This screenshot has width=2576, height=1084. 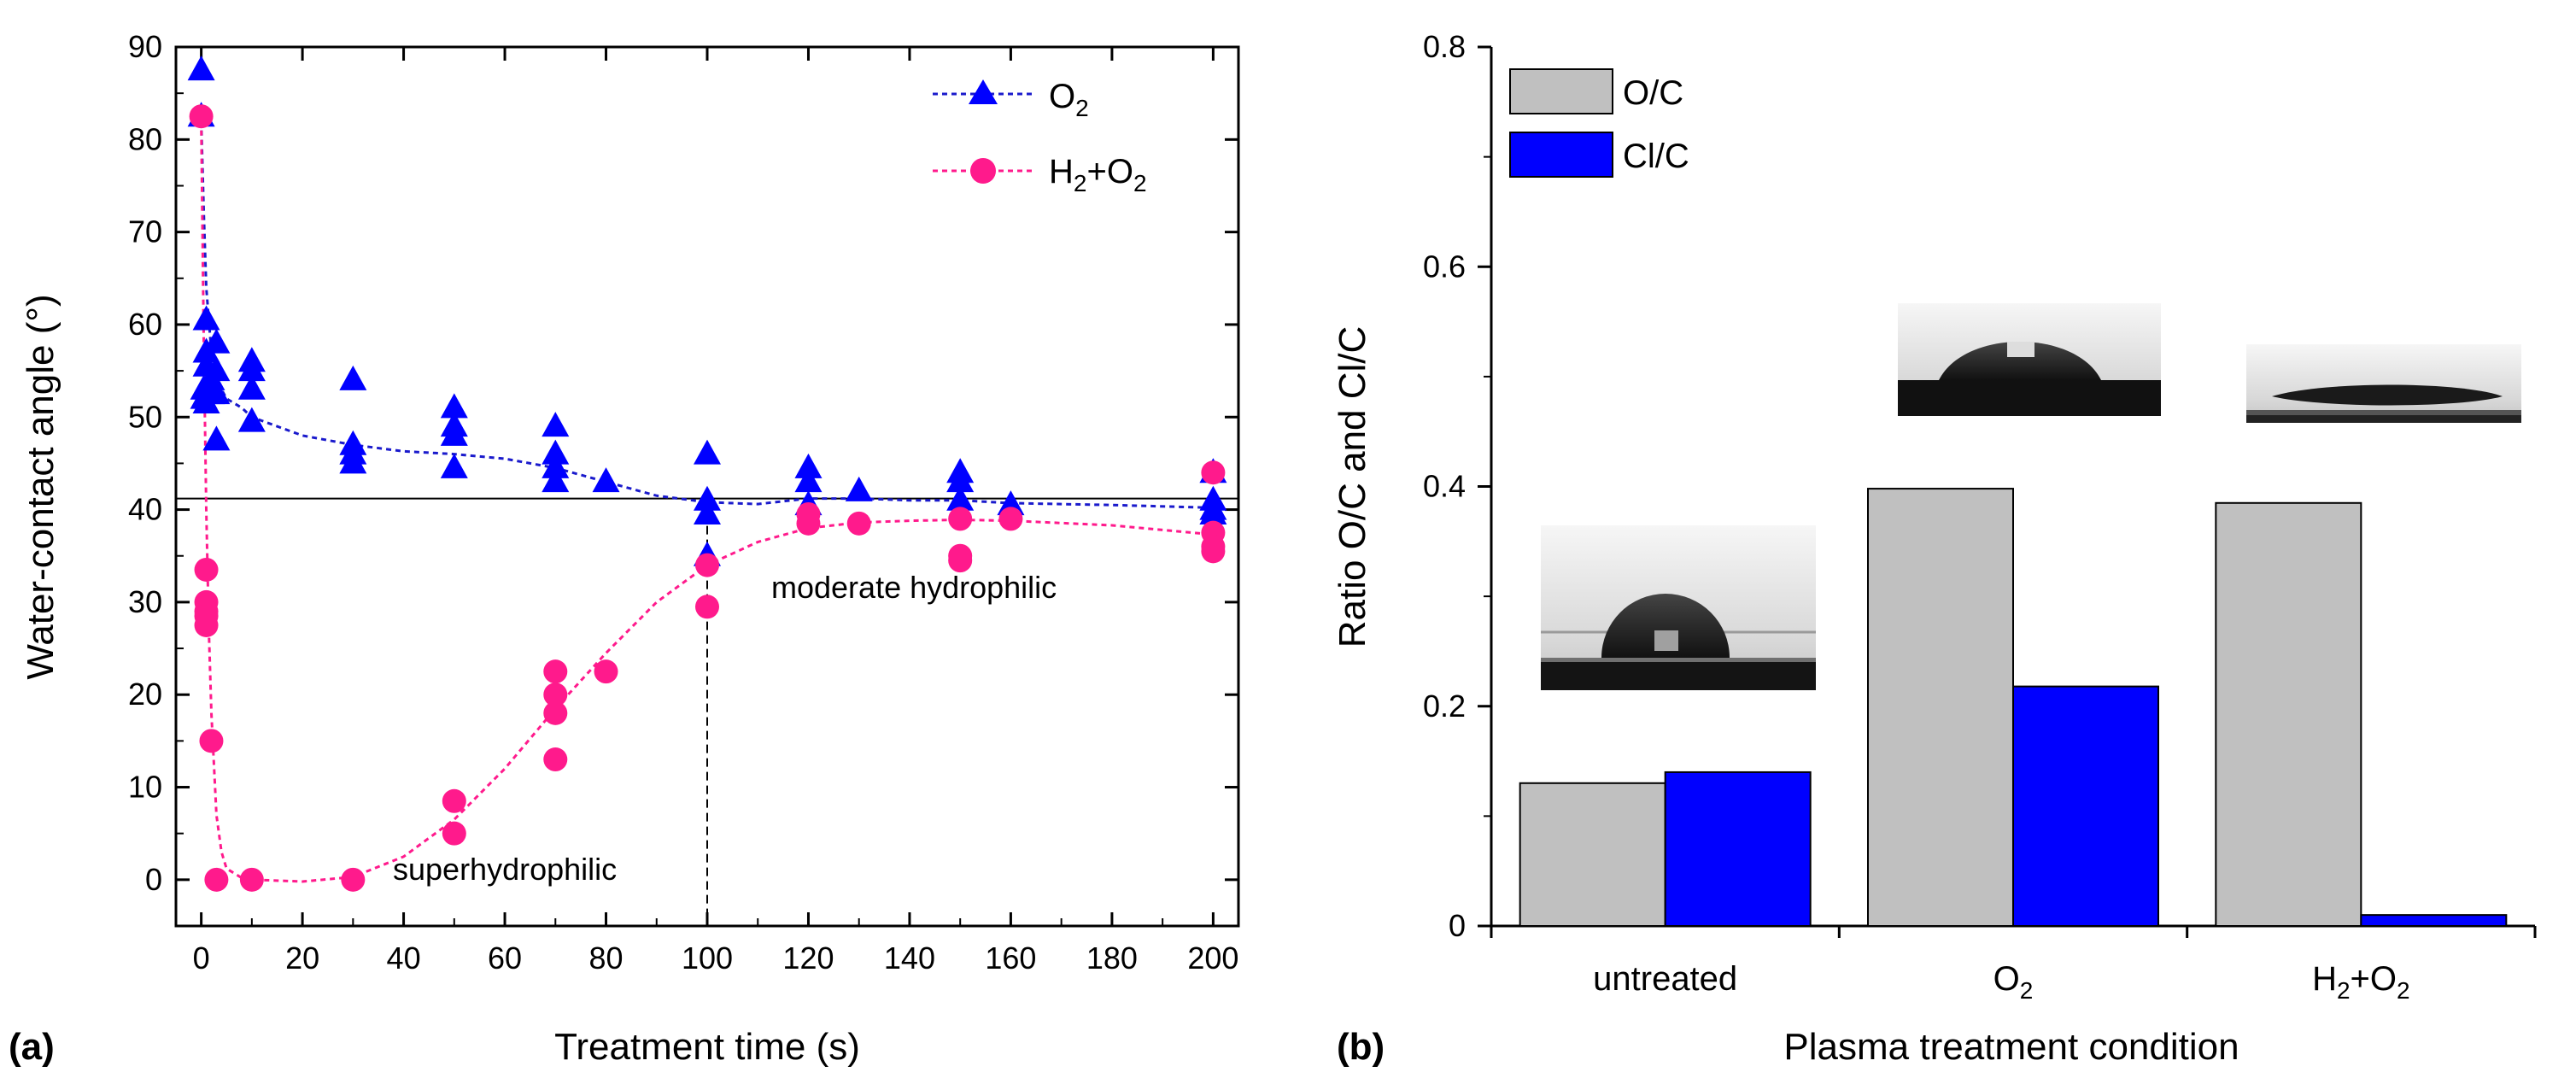 What do you see at coordinates (1656, 157) in the screenshot?
I see `legend-clc-label: Cl/C` at bounding box center [1656, 157].